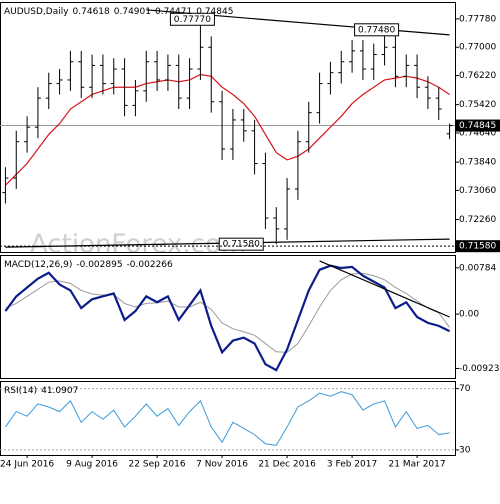  What do you see at coordinates (227, 312) in the screenshot?
I see `signal-line` at bounding box center [227, 312].